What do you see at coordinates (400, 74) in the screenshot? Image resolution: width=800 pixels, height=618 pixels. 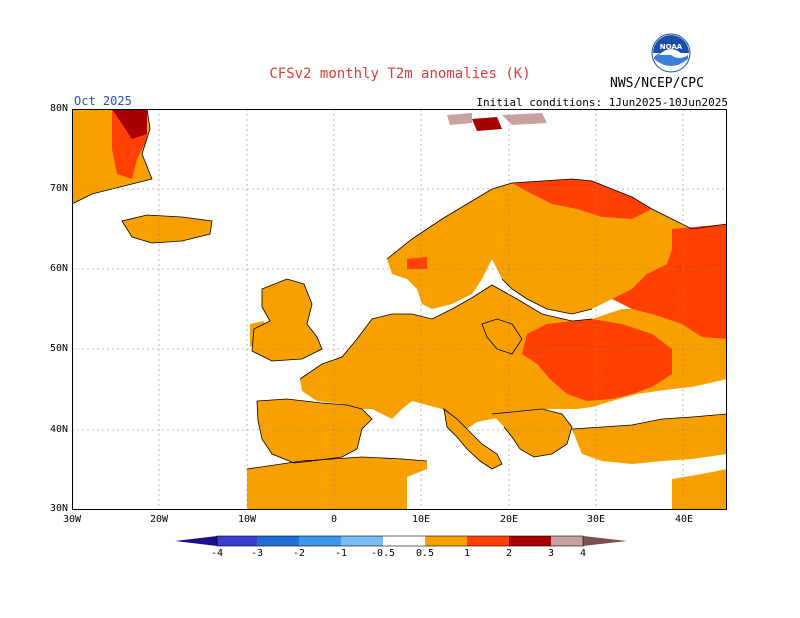 I see `chart-title: CFSv2 monthly T2m anomalies (K)` at bounding box center [400, 74].